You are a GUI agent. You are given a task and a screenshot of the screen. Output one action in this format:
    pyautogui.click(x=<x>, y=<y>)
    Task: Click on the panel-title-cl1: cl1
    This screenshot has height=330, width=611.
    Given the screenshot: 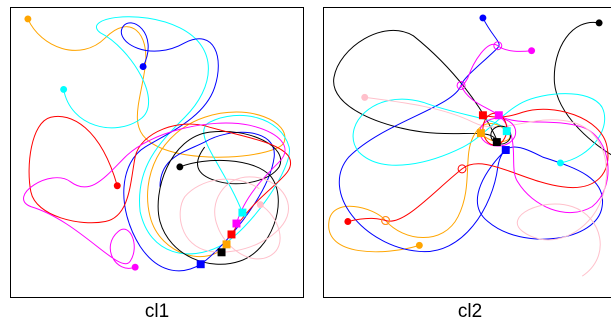 What is the action you would take?
    pyautogui.click(x=157, y=311)
    